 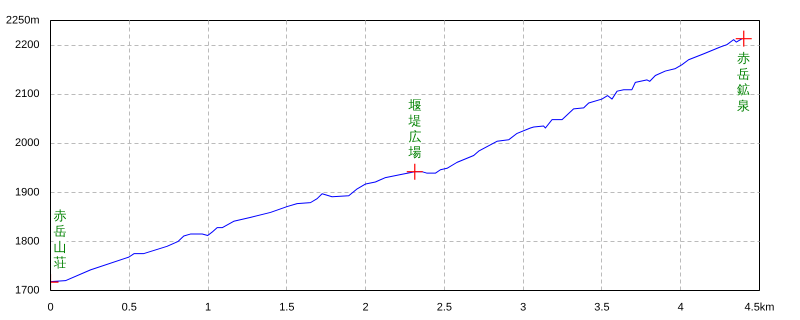 I want to click on y-tick-label: 2200, so click(x=27, y=45).